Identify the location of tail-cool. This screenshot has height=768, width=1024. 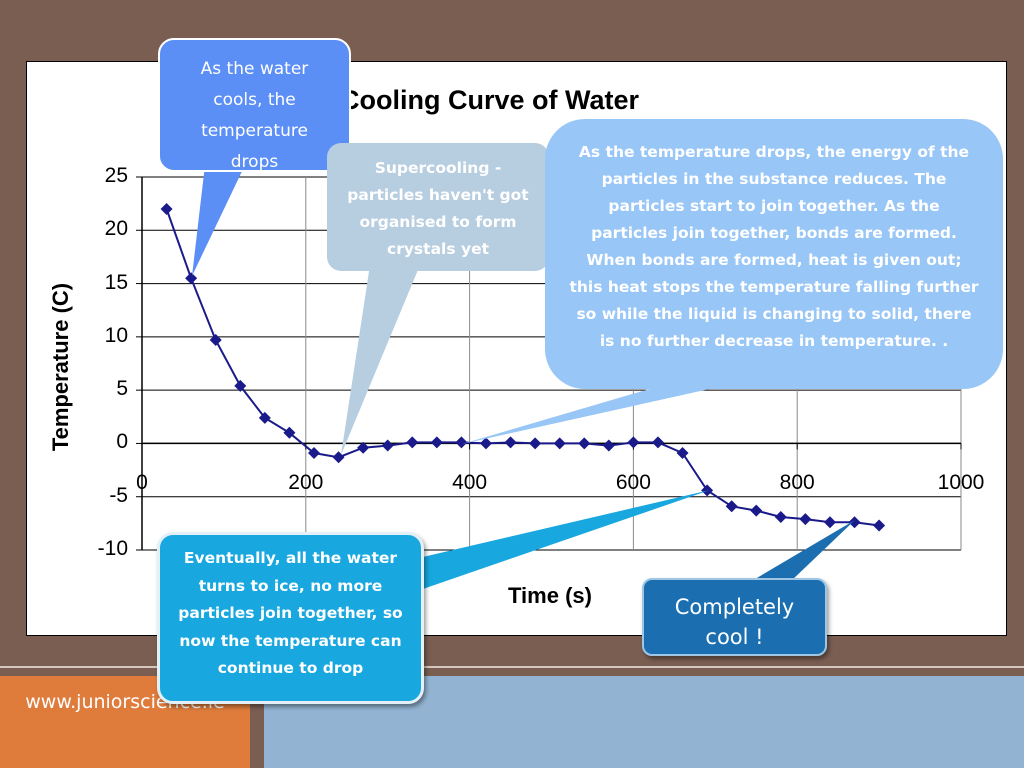
(802, 551).